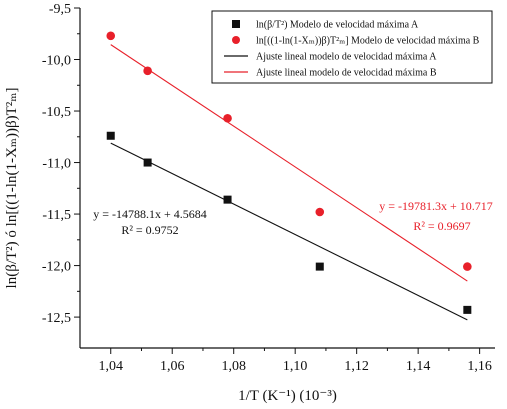  What do you see at coordinates (287, 396) in the screenshot?
I see `x-axis-title: 1/T (K⁻¹) (10⁻³)` at bounding box center [287, 396].